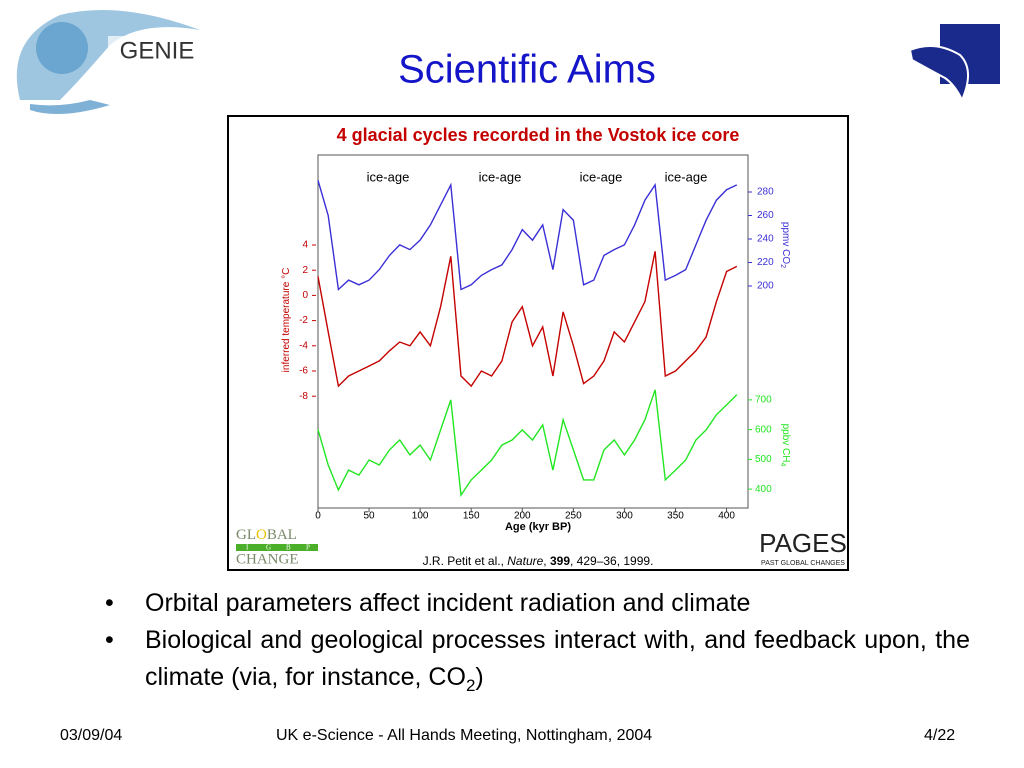  Describe the element at coordinates (303, 320) in the screenshot. I see `y-tick-label: -2` at that location.